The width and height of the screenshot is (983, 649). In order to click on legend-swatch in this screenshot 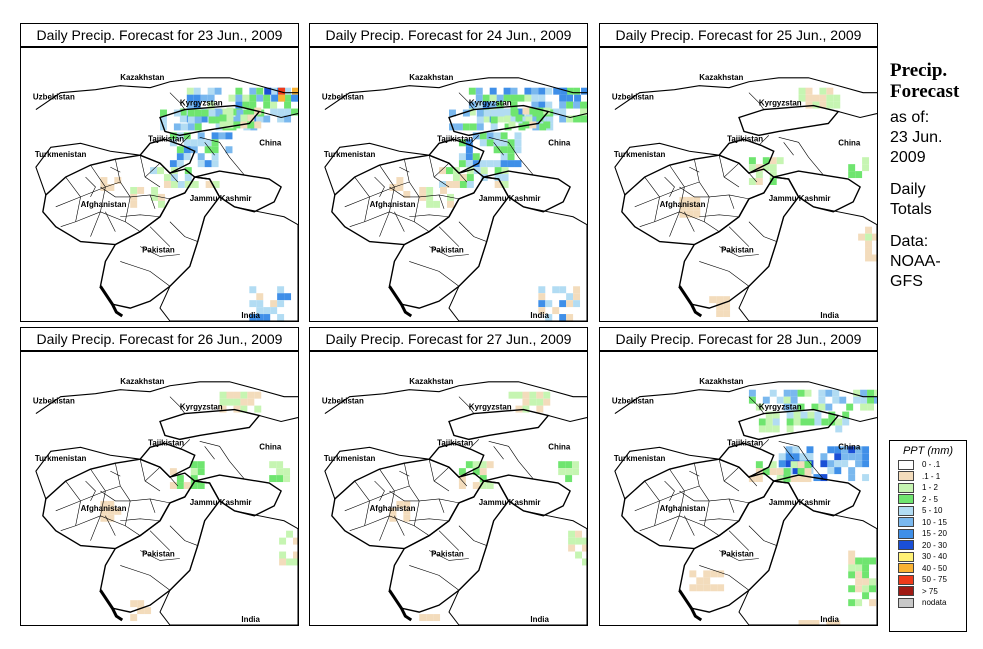, I will do `click(906, 499)`.